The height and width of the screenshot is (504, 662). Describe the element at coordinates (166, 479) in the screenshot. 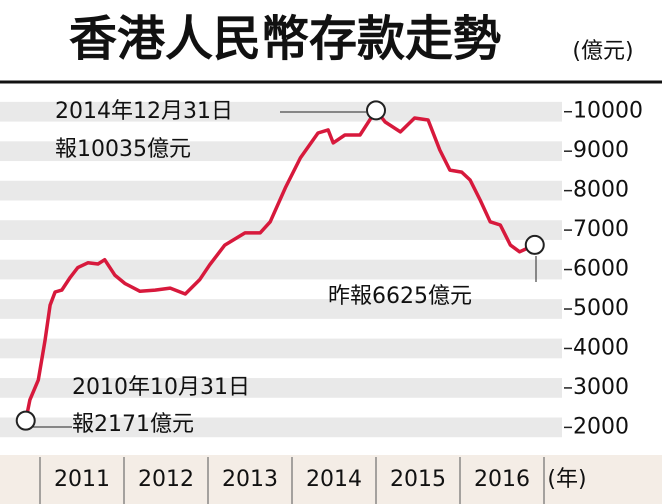

I see `x-tick-label: 2012` at that location.